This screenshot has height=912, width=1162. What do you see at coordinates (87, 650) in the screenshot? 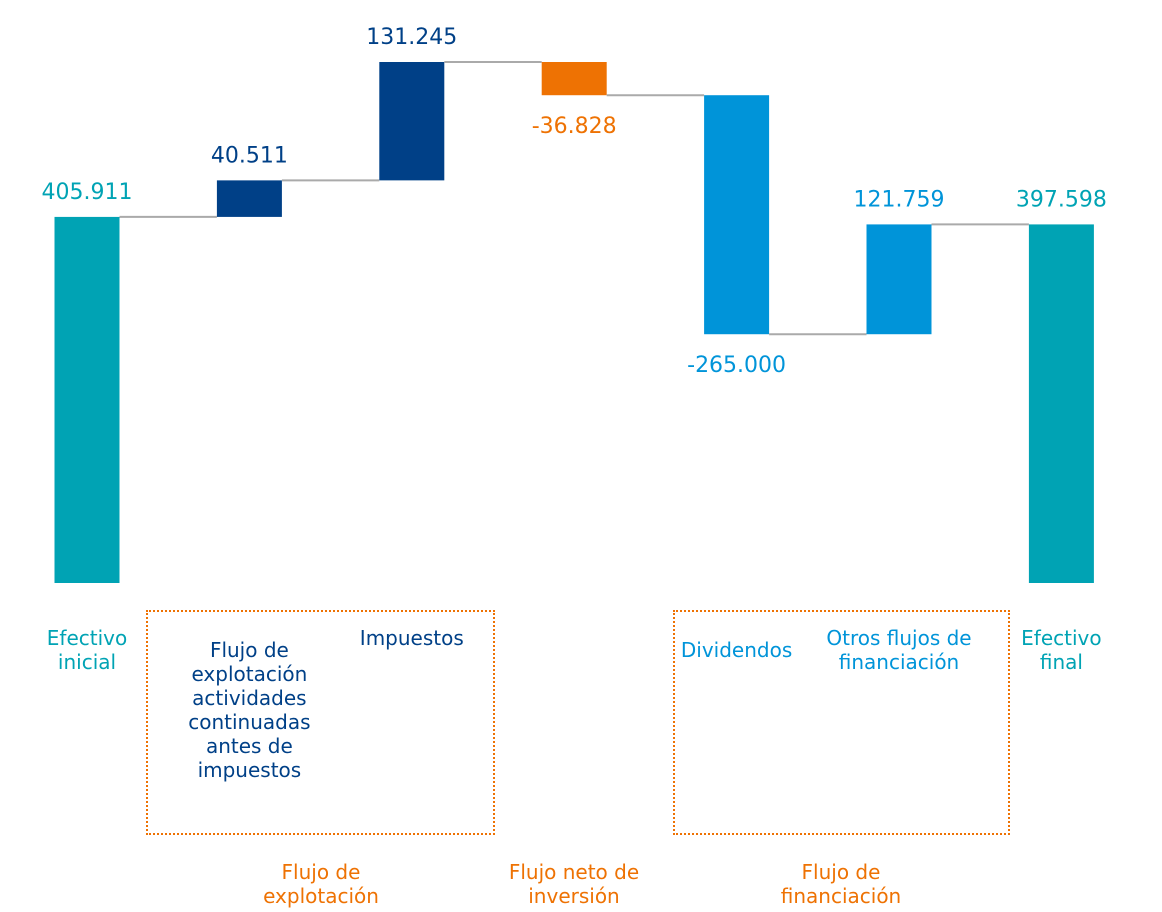
I see `category-label: Efectivo inicial` at bounding box center [87, 650].